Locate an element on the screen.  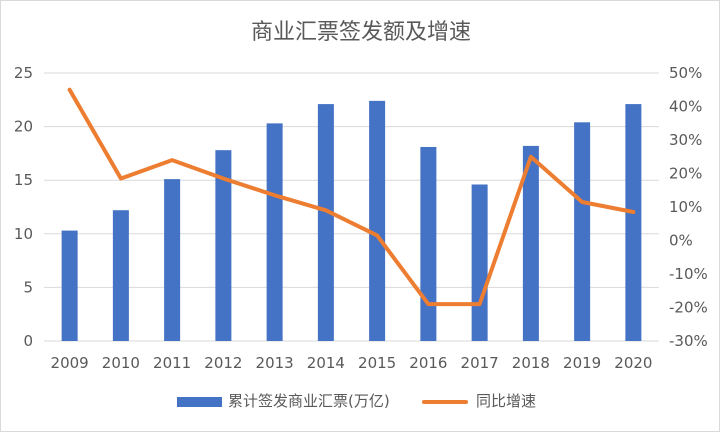
x-axis-tick-label: 2009 is located at coordinates (70, 363).